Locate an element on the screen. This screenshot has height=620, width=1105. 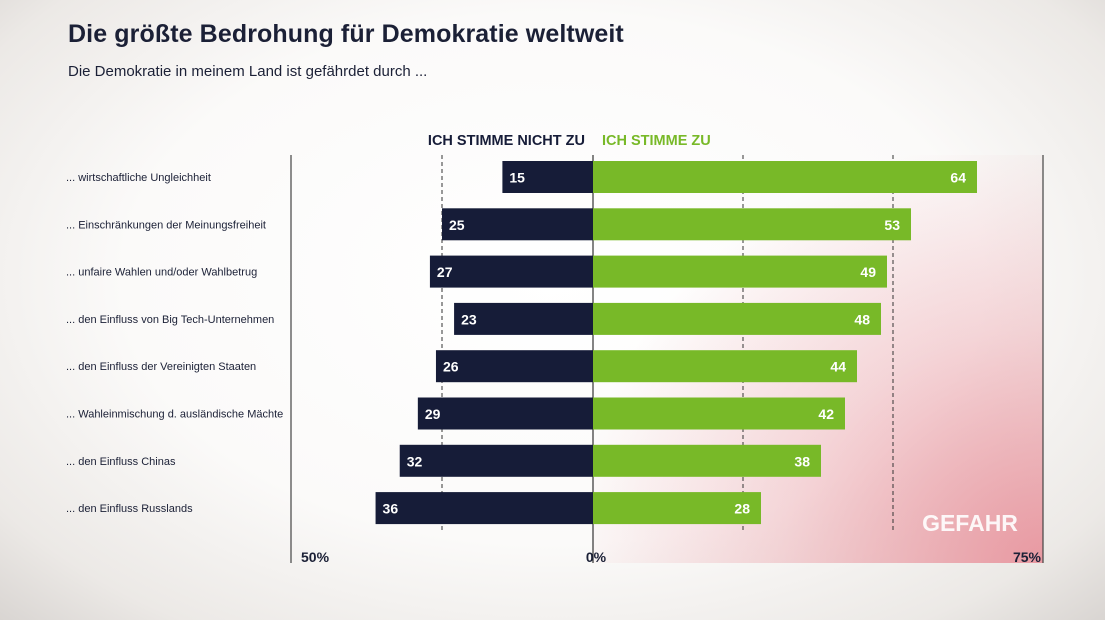
data-label-disagree-5: 26 is located at coordinates (451, 367).